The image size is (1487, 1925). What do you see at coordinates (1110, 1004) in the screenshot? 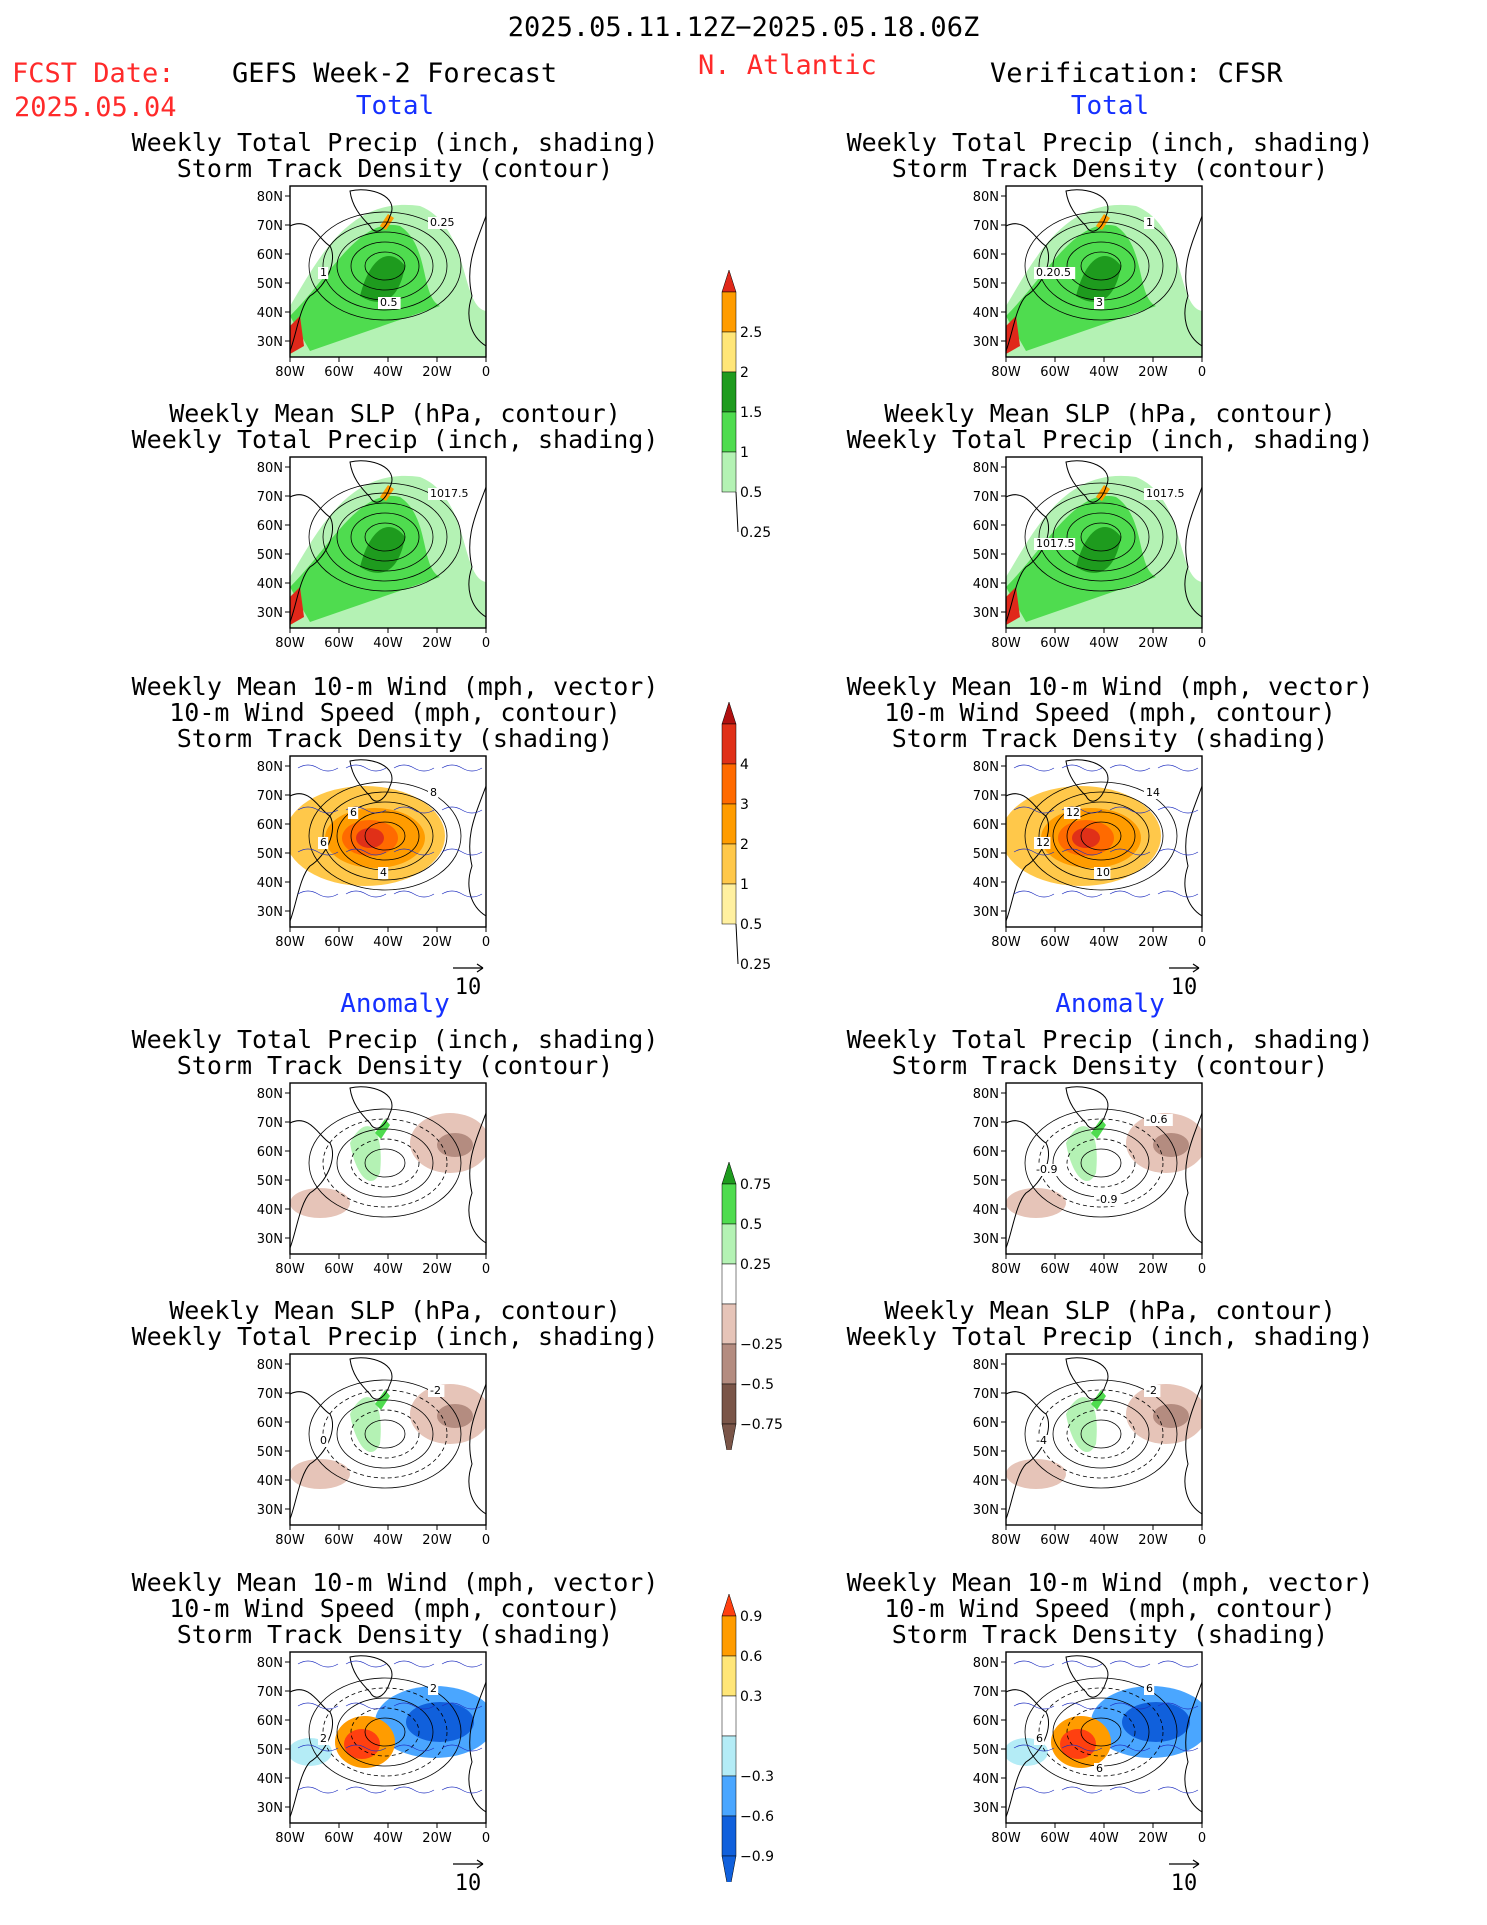
I see `section-anomaly-right: Anomaly` at bounding box center [1110, 1004].